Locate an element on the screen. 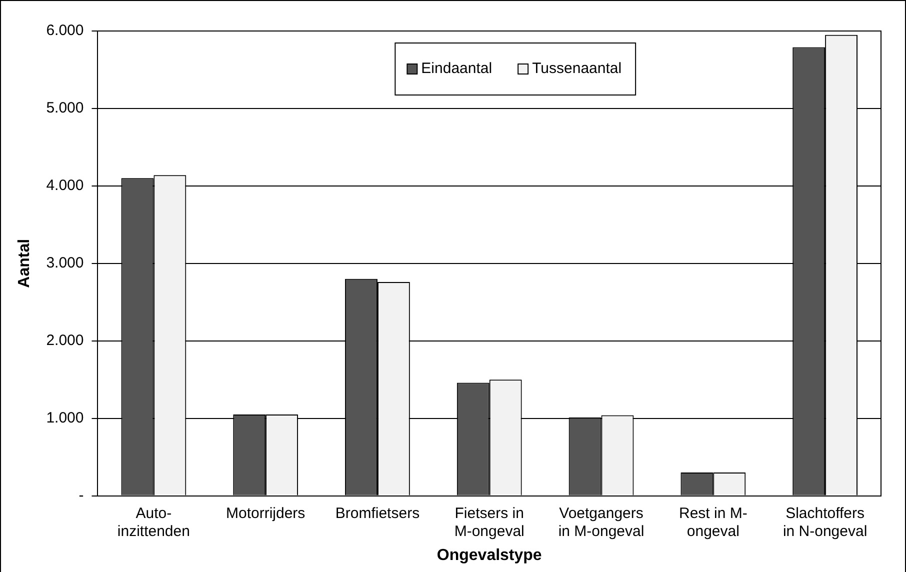 The height and width of the screenshot is (572, 906). x-tick-label: Slachtoffers in N-ongeval is located at coordinates (825, 522).